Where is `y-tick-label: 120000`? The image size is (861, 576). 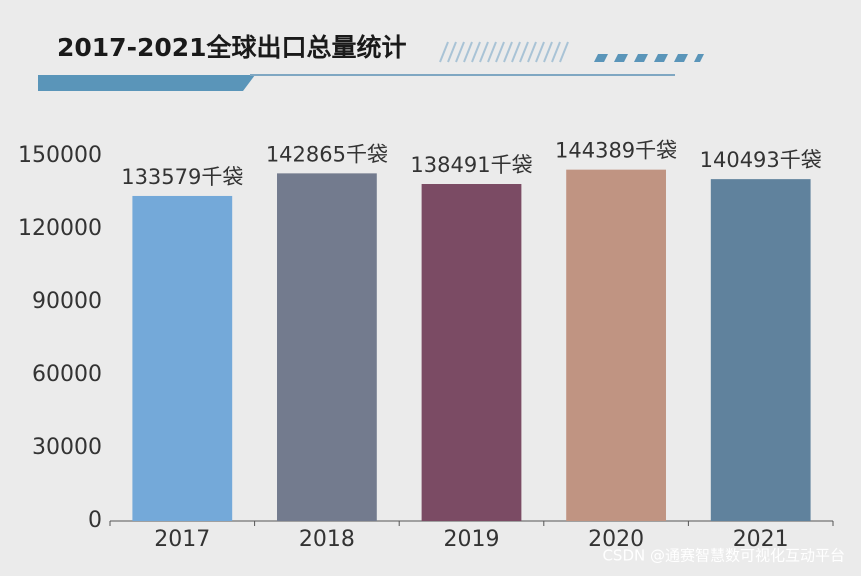 y-tick-label: 120000 is located at coordinates (60, 228).